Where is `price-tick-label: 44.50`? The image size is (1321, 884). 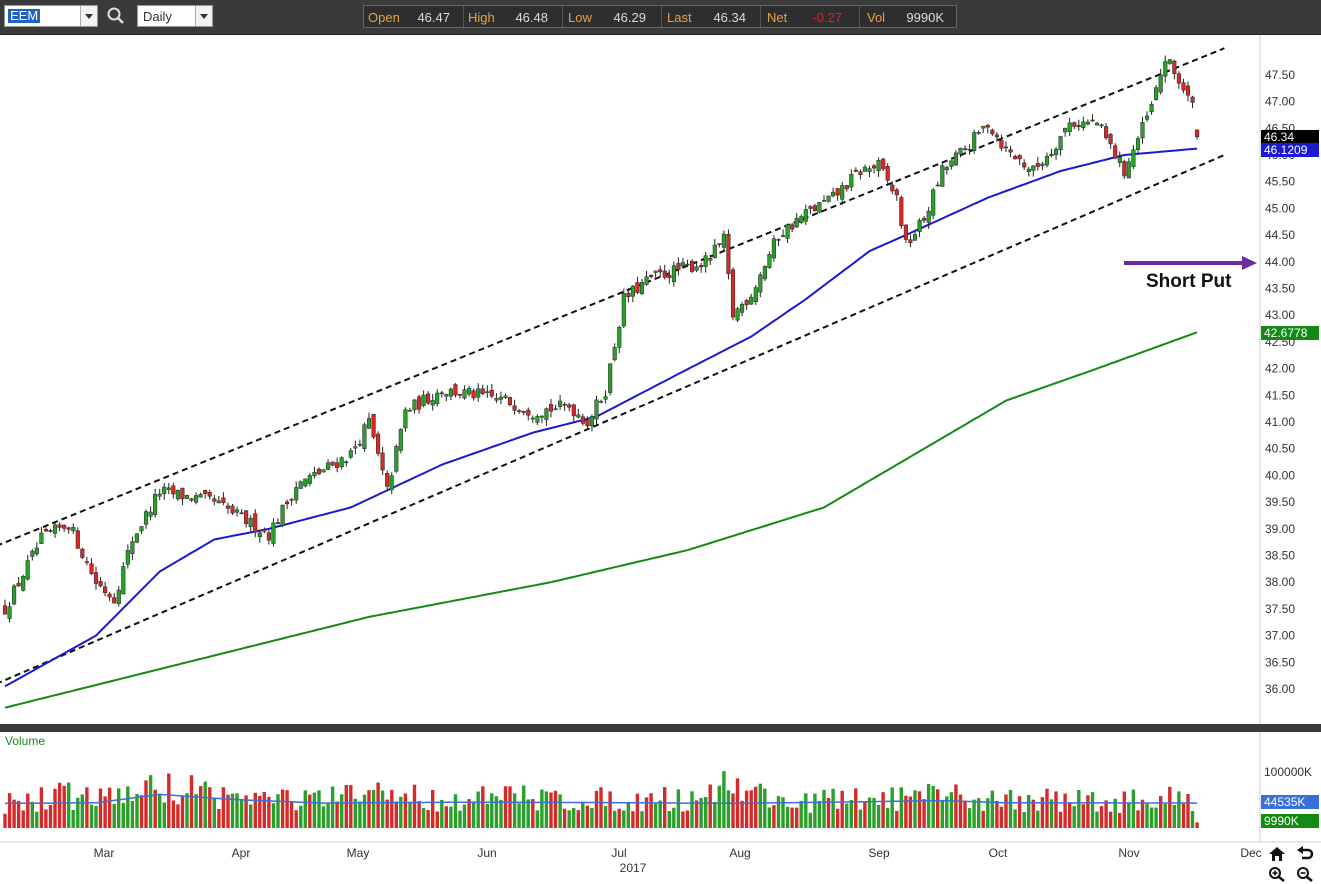 price-tick-label: 44.50 is located at coordinates (1280, 235).